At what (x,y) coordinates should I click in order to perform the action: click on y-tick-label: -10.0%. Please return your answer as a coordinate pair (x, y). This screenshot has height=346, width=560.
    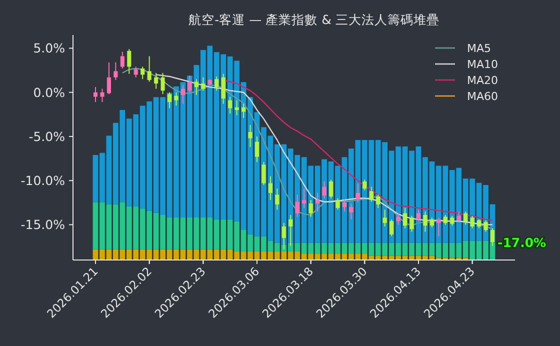
    Looking at the image, I should click on (43, 180).